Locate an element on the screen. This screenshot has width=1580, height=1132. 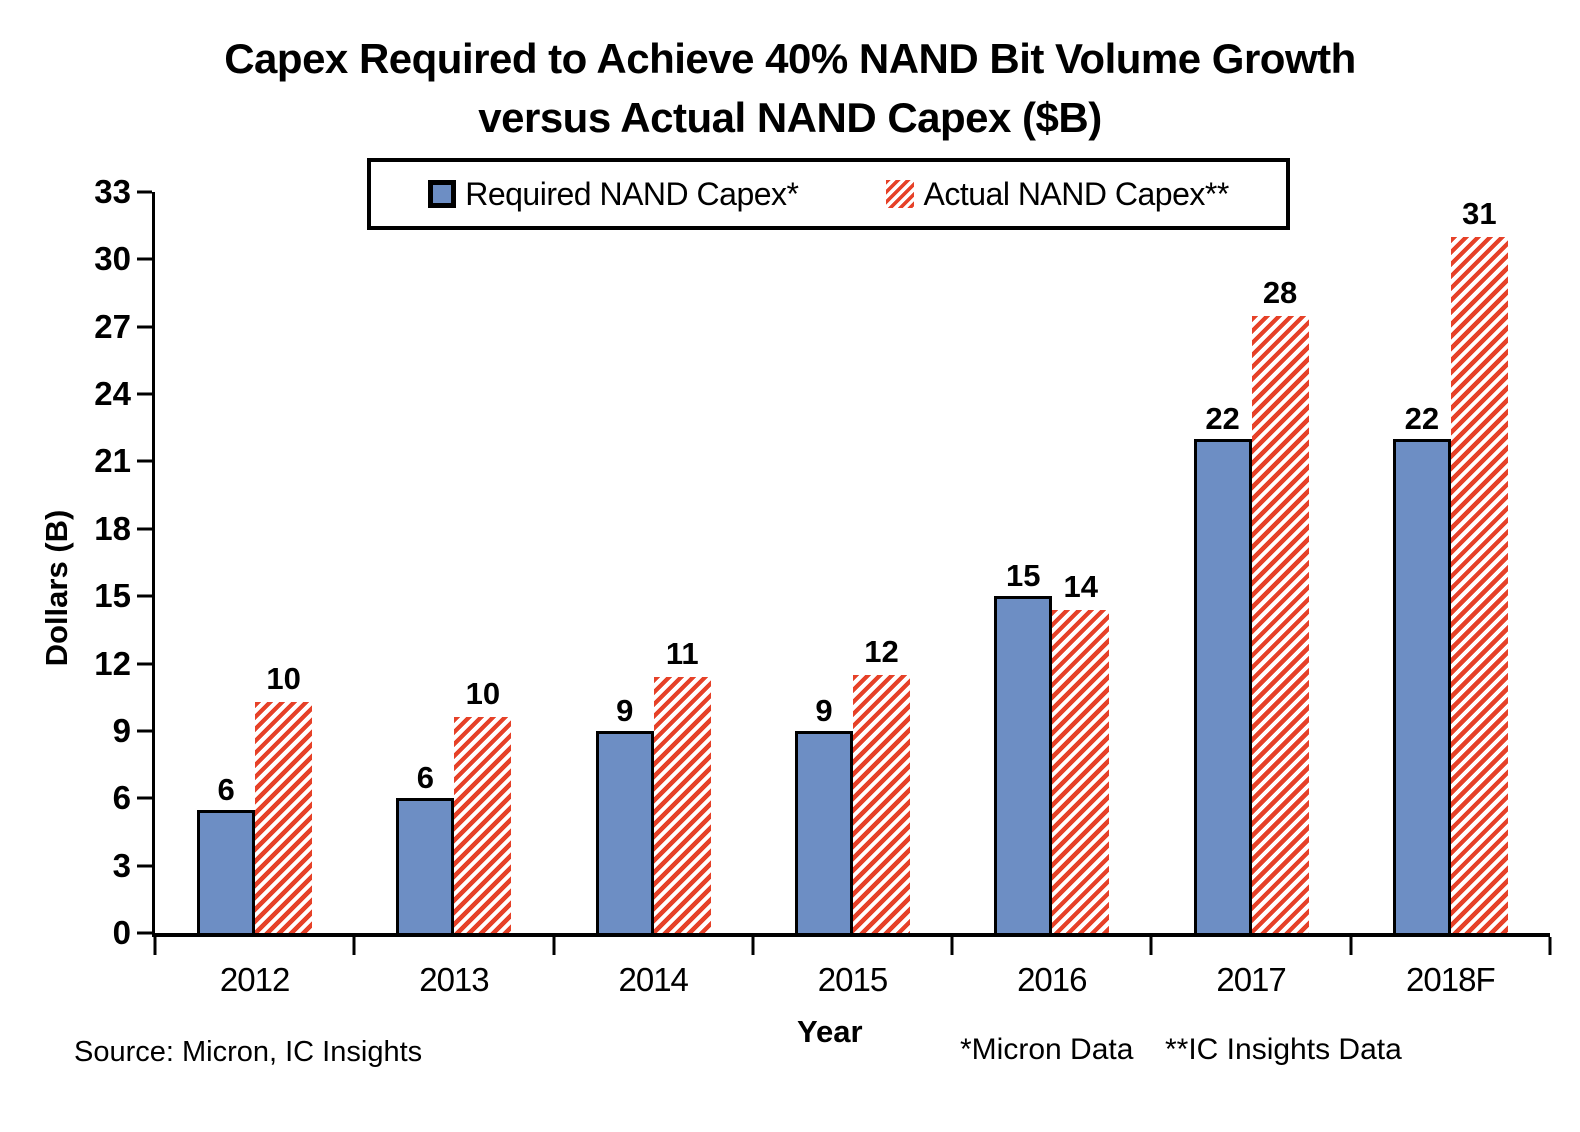
footnote-ic: **IC Insights Data is located at coordinates (1283, 1049).